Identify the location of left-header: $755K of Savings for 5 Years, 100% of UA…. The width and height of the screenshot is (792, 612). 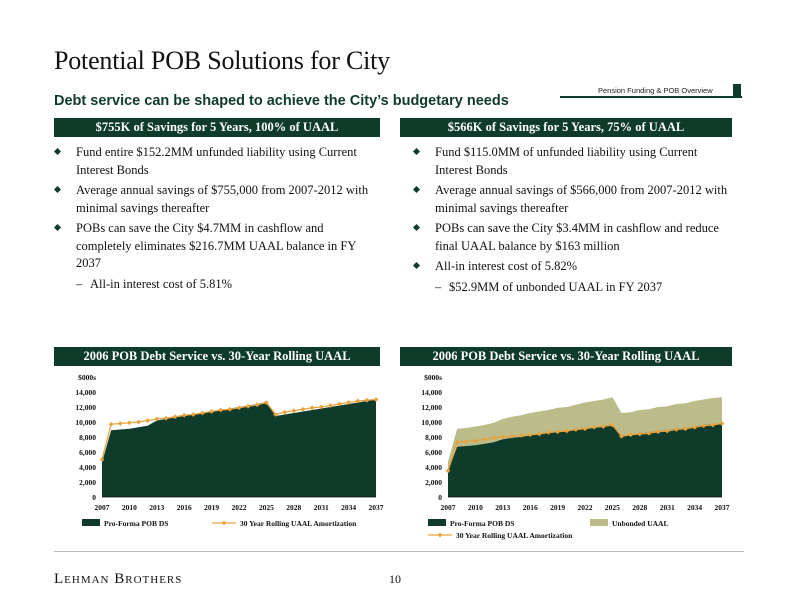
(217, 127).